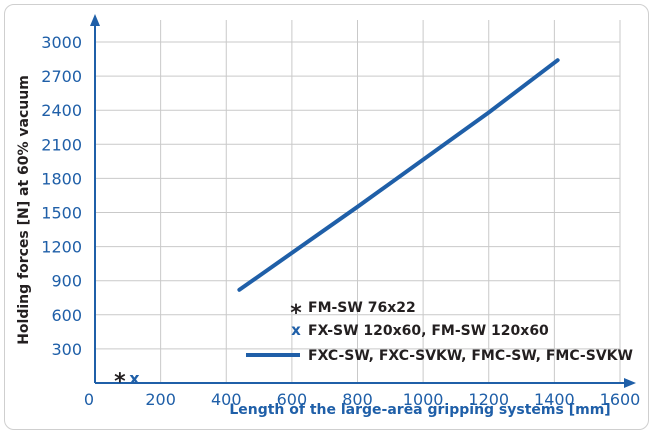  I want to click on x-tick-labels: 0 200 400 600 800 1000 1200 1400 1600, so click(362, 399).